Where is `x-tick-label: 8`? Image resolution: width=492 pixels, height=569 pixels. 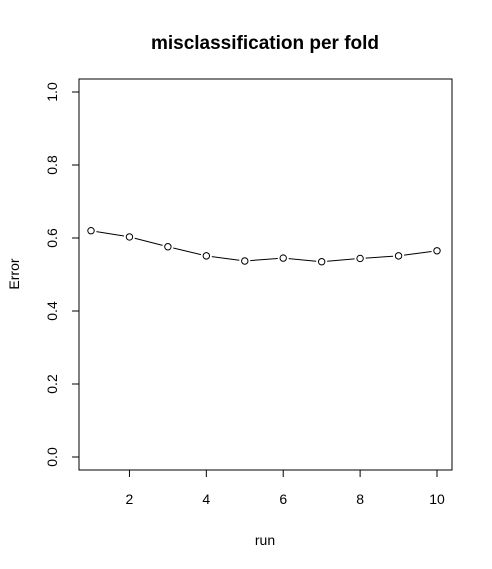 x-tick-label: 8 is located at coordinates (360, 499).